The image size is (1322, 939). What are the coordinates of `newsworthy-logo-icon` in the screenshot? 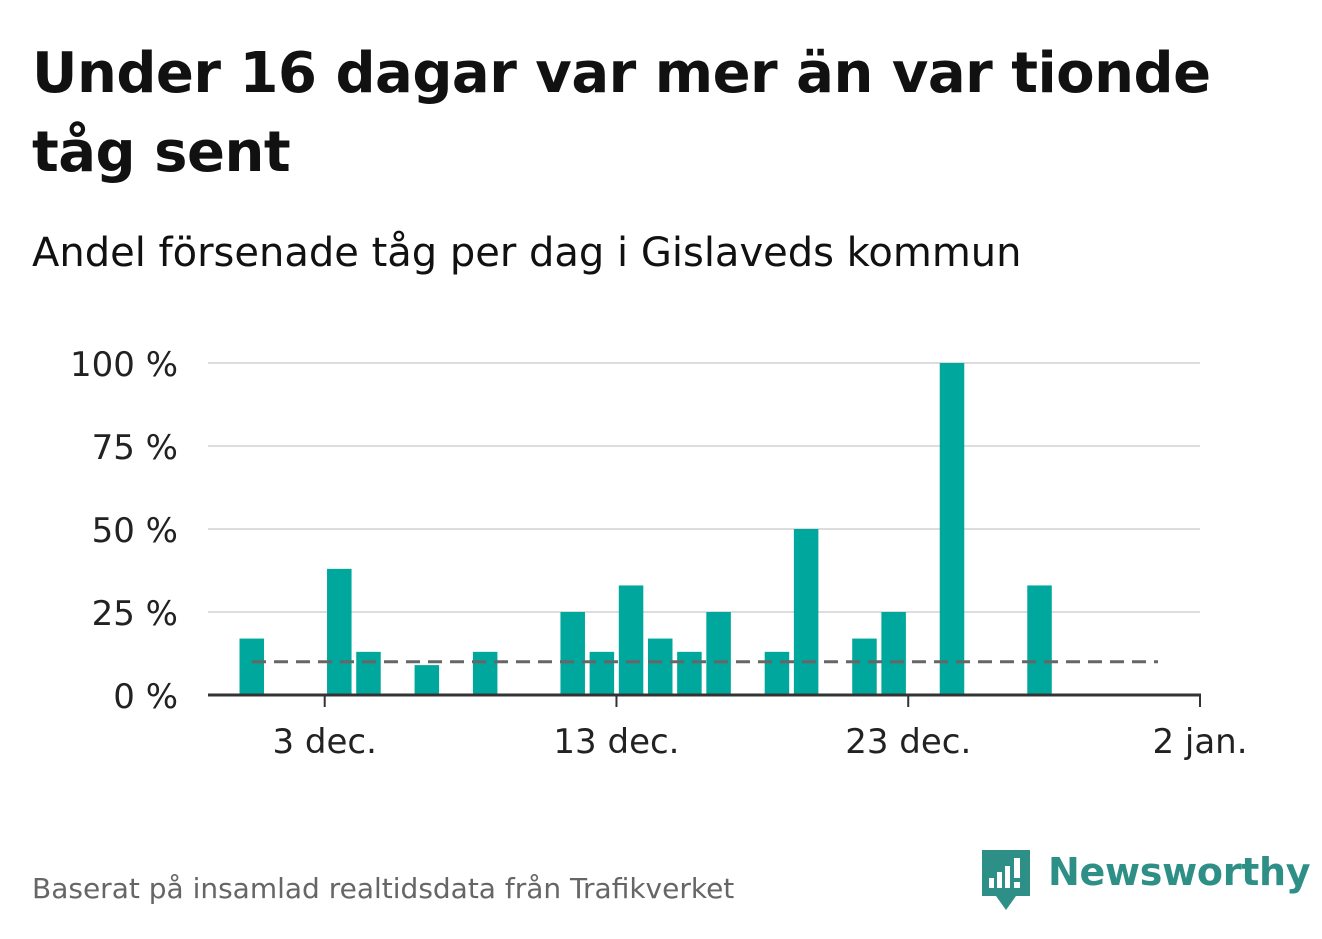 It's located at (1006, 880).